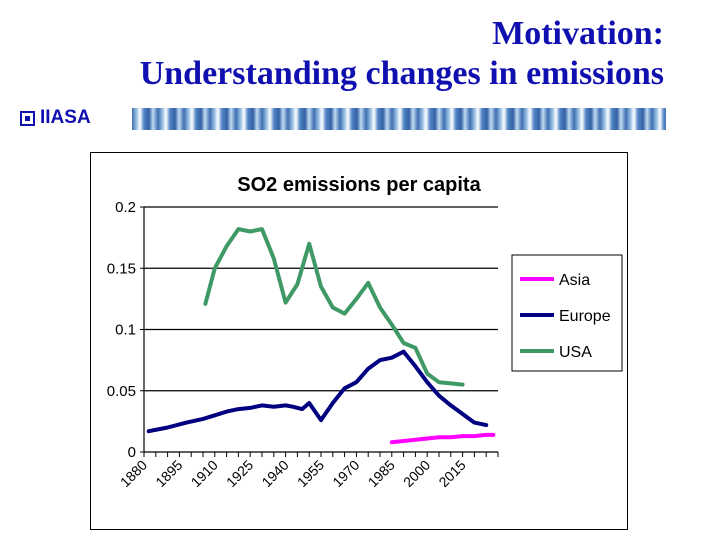 The width and height of the screenshot is (720, 540). Describe the element at coordinates (575, 352) in the screenshot. I see `legend-label-usa: USA` at that location.